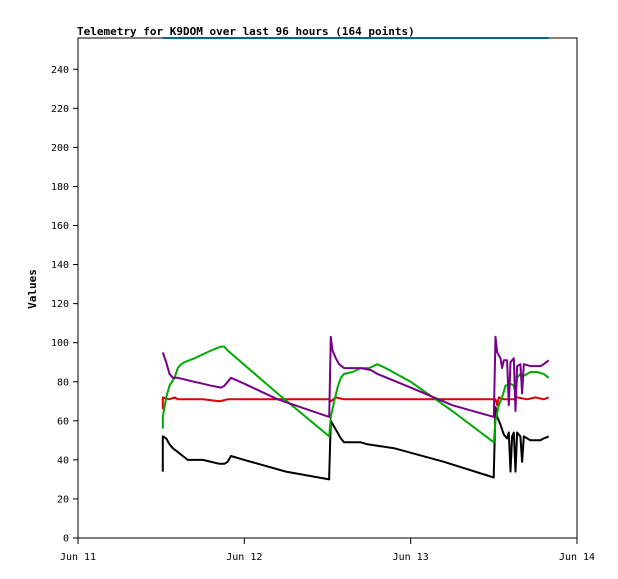  Describe the element at coordinates (32, 289) in the screenshot. I see `y-axis-label: Values` at that location.